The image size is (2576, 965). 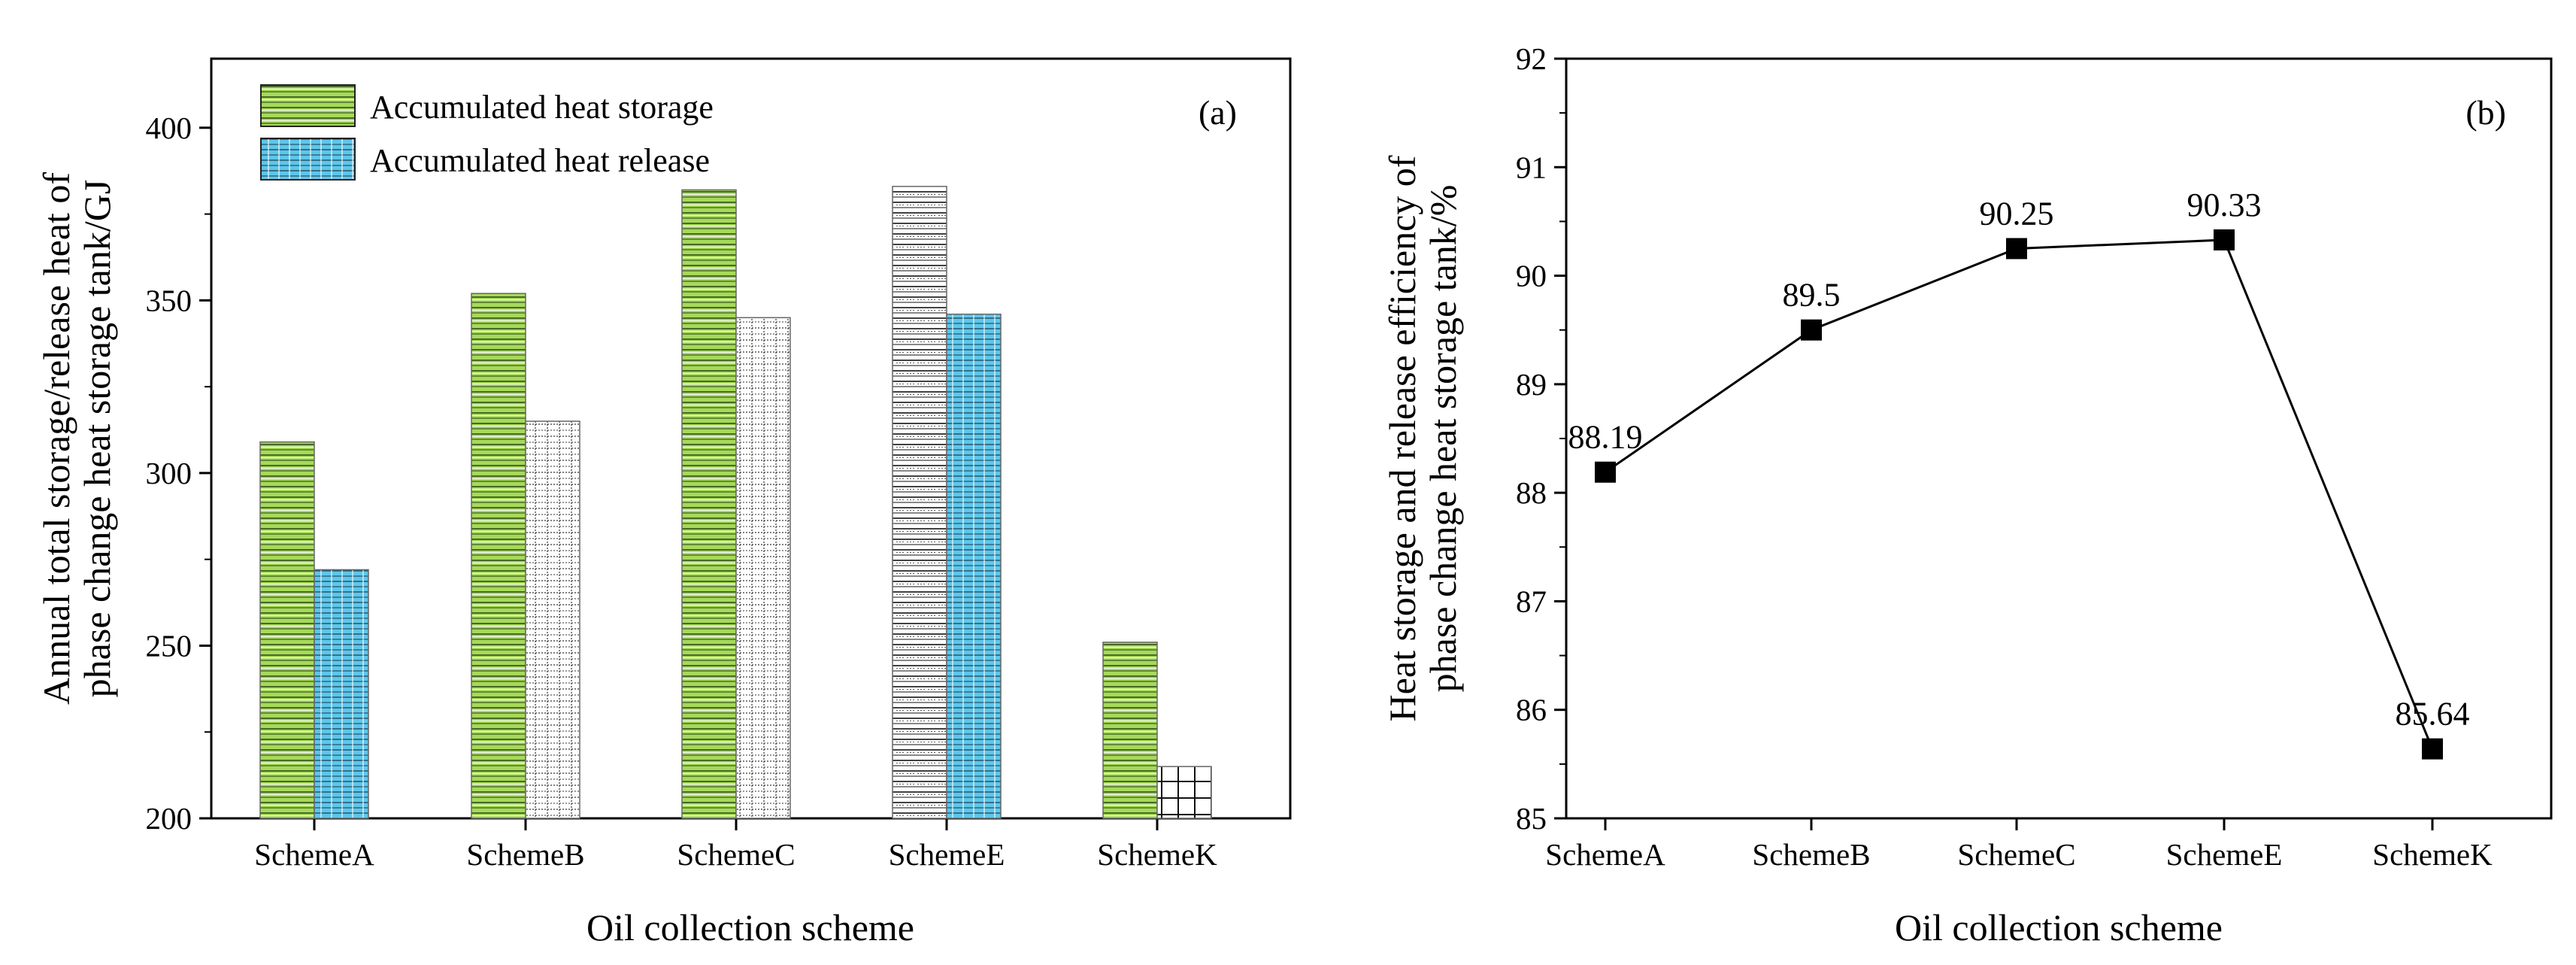 What do you see at coordinates (1541, 438) in the screenshot?
I see `panel-b-y-ticks: 85 86 87 88 89 90 91 92` at bounding box center [1541, 438].